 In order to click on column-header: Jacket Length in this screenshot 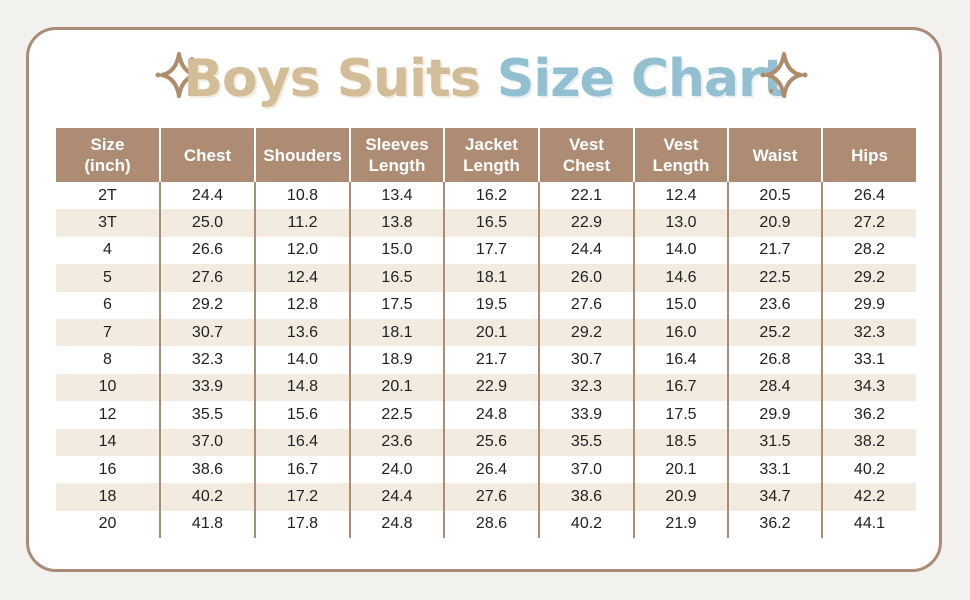, I will do `click(492, 155)`.